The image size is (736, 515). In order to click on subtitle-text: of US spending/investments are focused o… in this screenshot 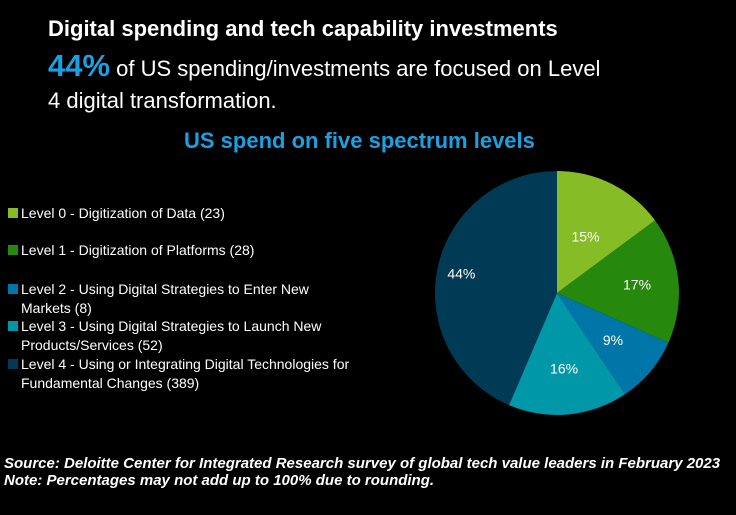, I will do `click(324, 84)`.